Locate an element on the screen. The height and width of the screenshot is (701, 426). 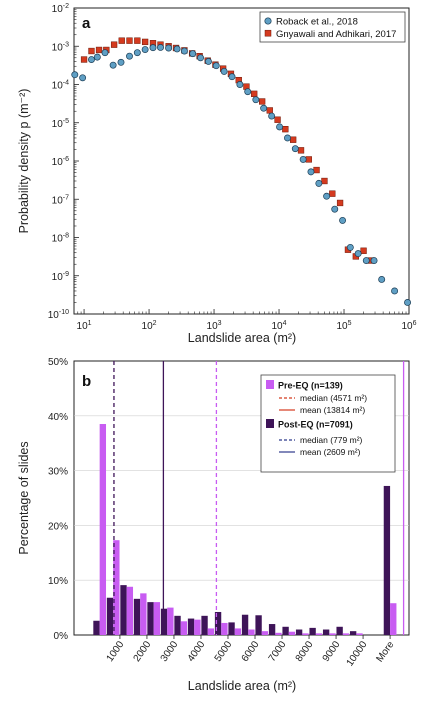
panel-a-y-label: Probability density p (m⁻²) is located at coordinates (24, 161).